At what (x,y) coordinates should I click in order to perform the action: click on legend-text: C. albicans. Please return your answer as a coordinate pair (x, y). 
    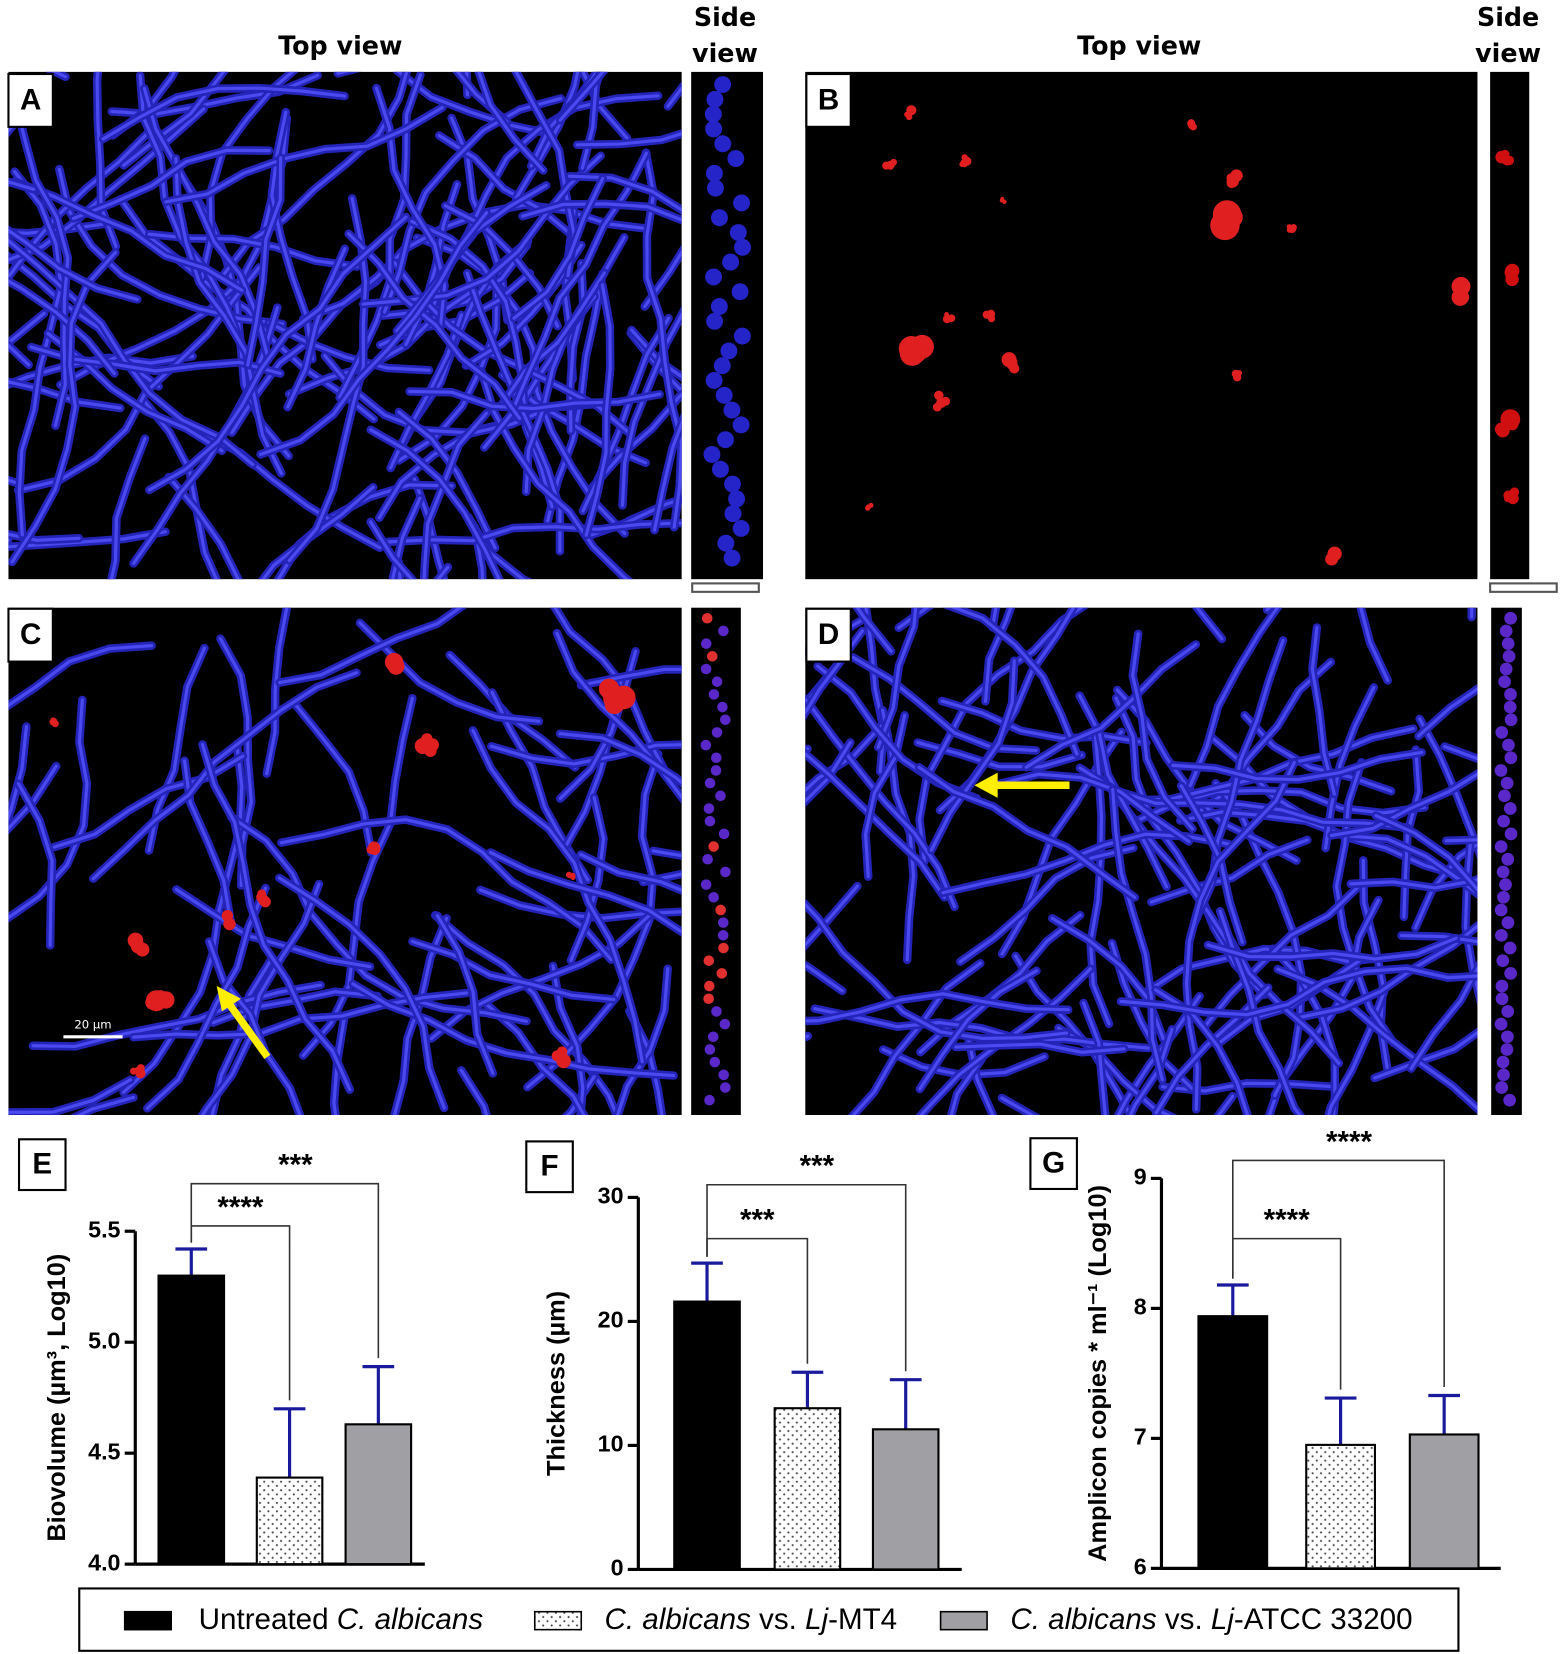
    Looking at the image, I should click on (678, 1619).